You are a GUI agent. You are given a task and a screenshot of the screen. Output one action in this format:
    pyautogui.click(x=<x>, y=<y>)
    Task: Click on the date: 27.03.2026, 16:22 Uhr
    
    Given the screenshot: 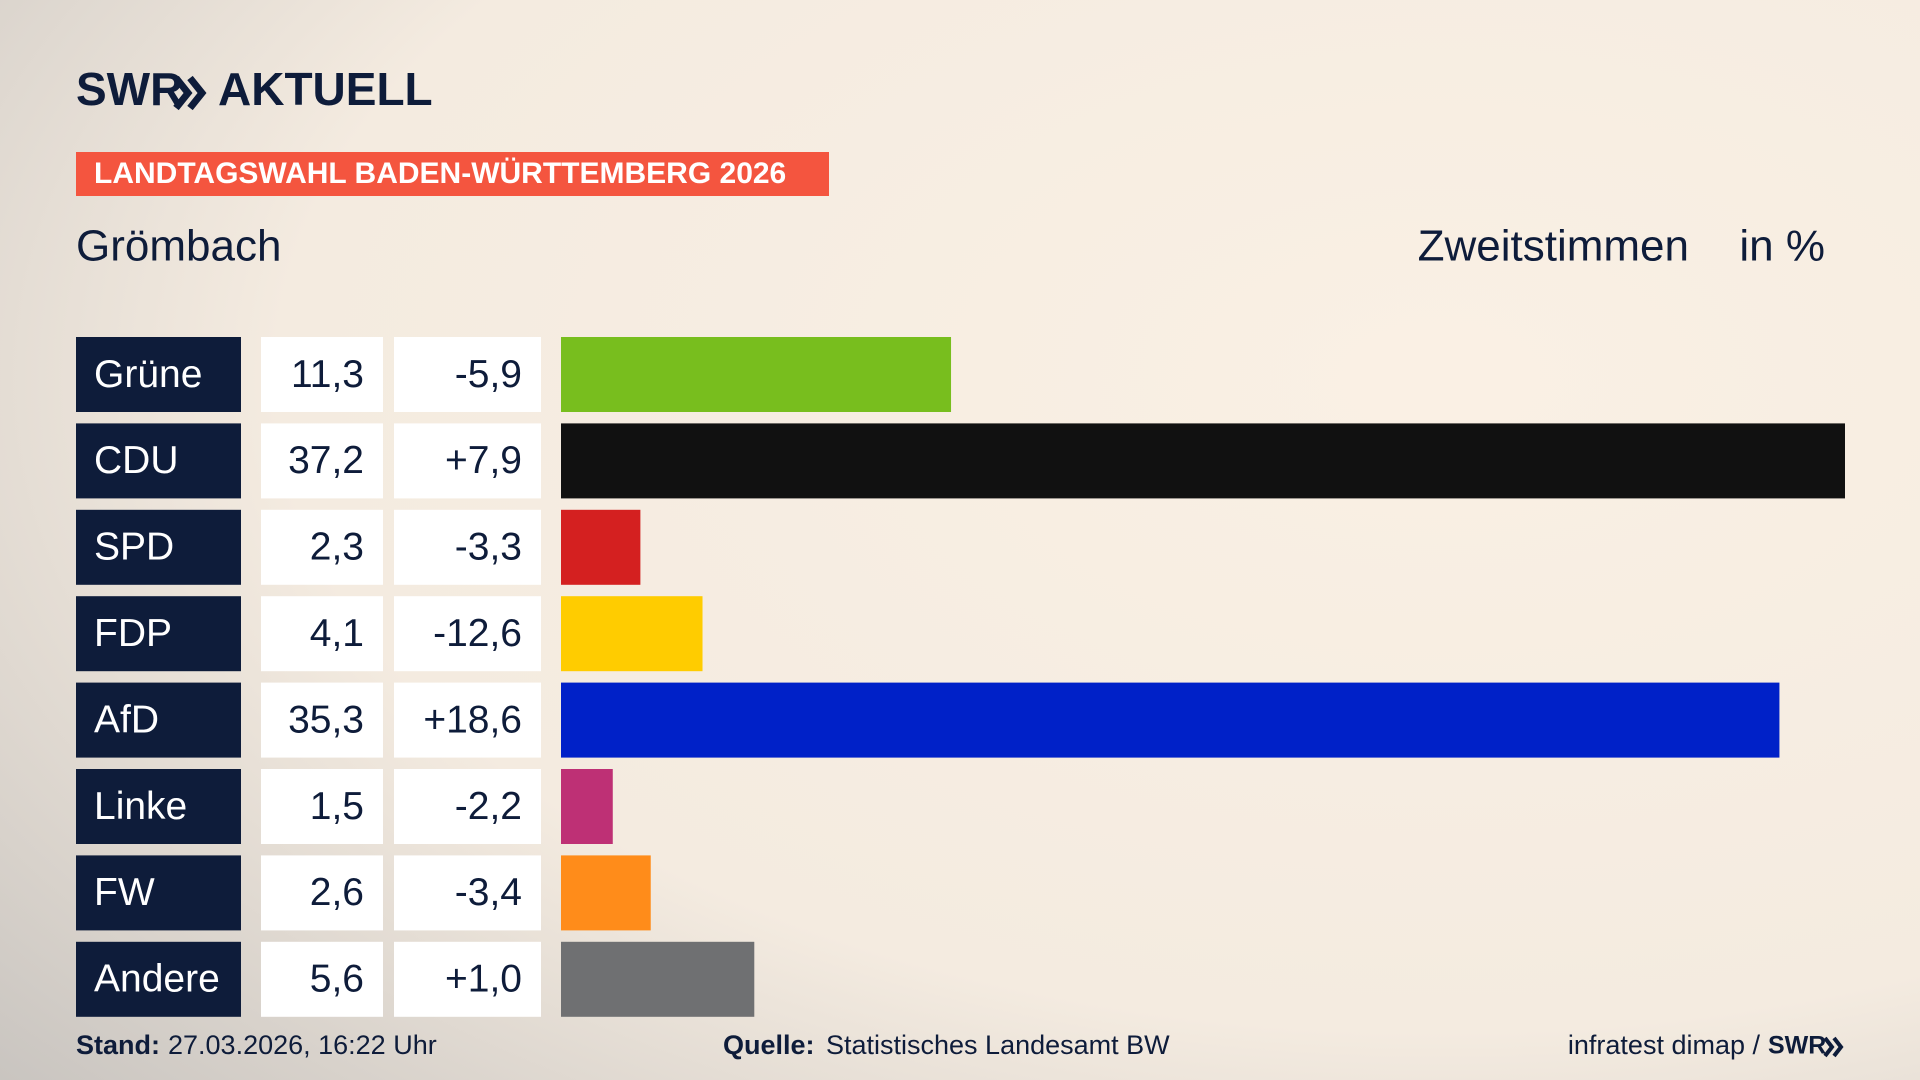 What is the action you would take?
    pyautogui.click(x=302, y=1045)
    